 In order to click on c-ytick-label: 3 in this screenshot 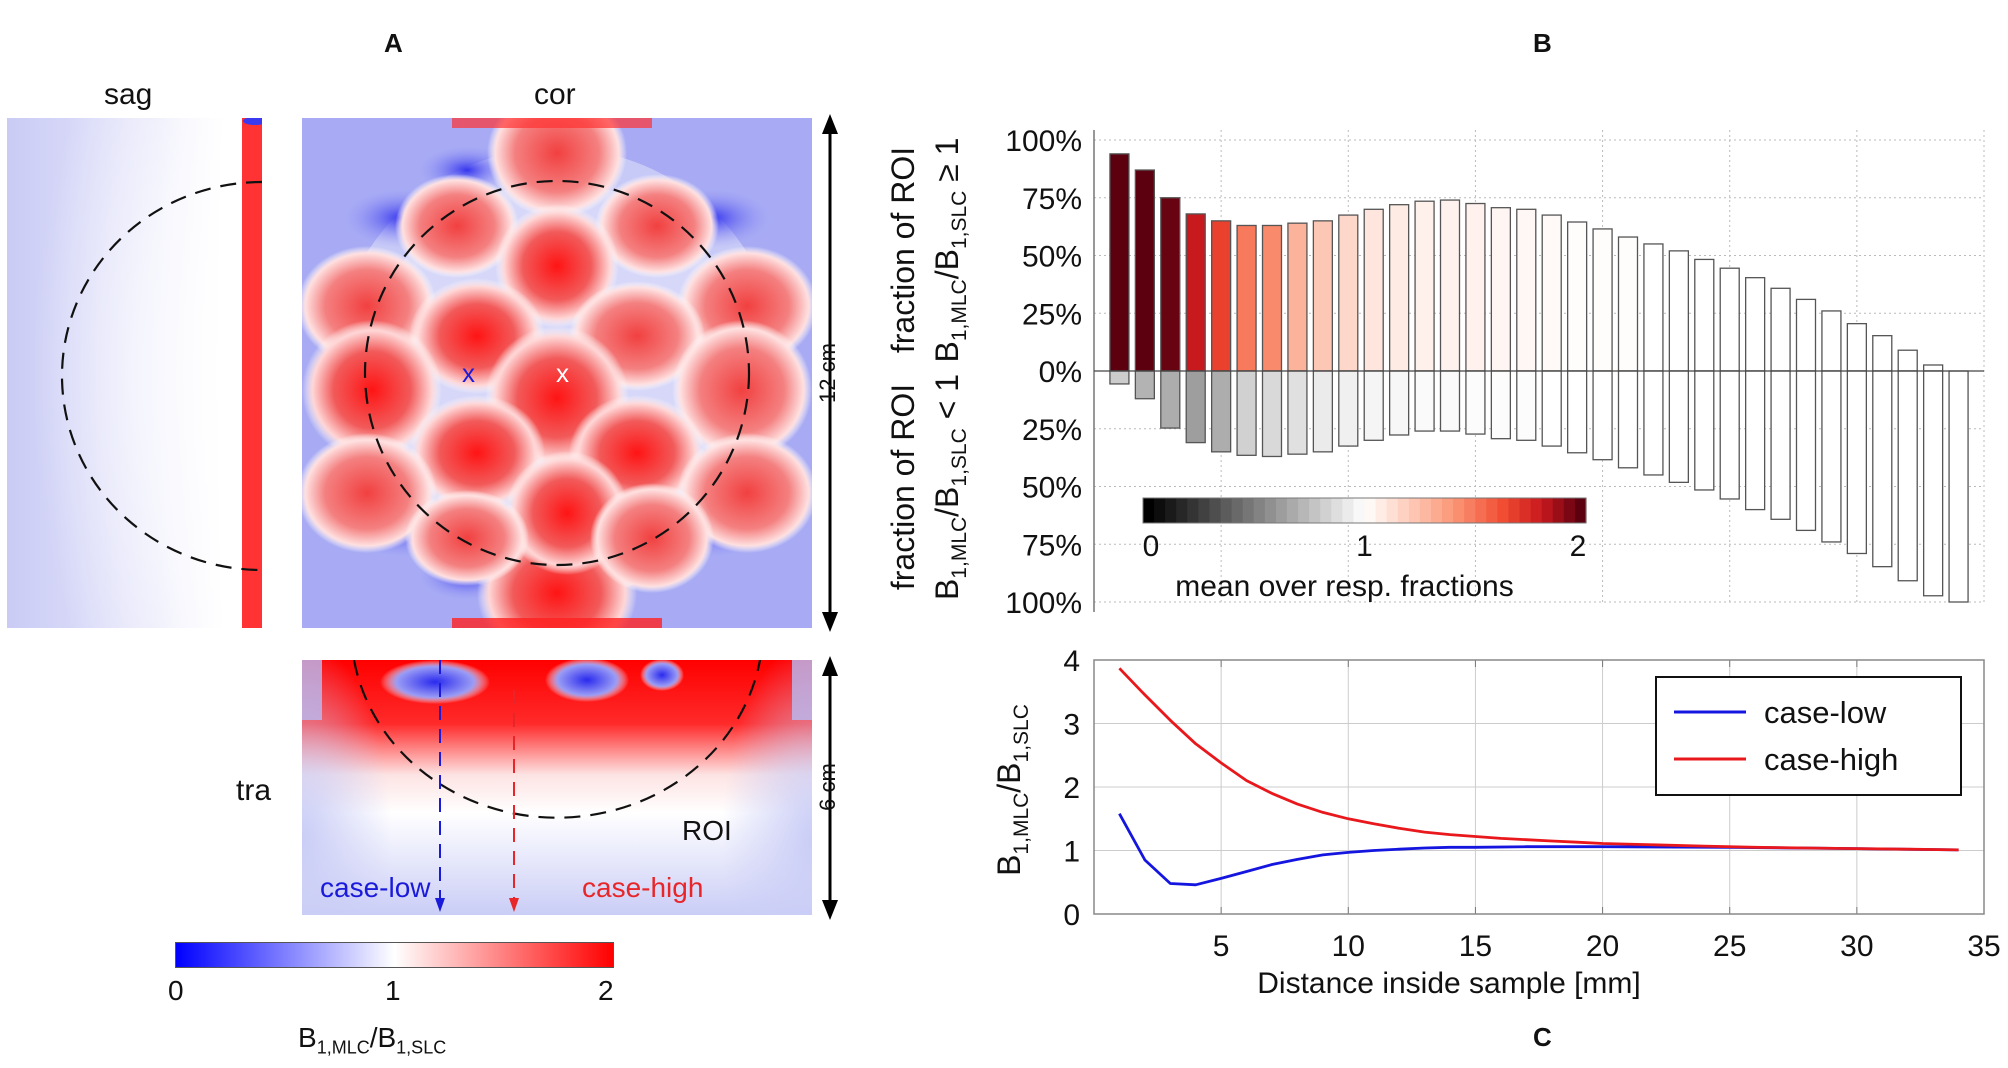, I will do `click(1071, 725)`.